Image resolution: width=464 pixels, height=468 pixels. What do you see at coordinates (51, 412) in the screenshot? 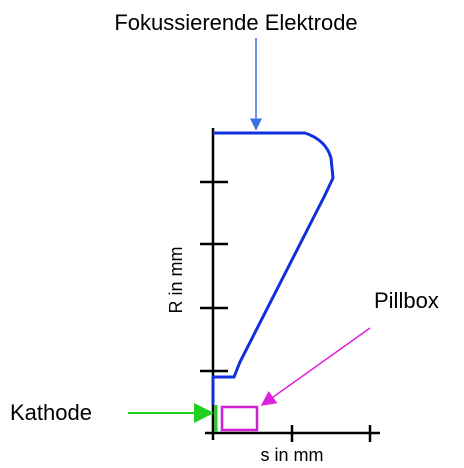
I see `cathode-label: Kathode` at bounding box center [51, 412].